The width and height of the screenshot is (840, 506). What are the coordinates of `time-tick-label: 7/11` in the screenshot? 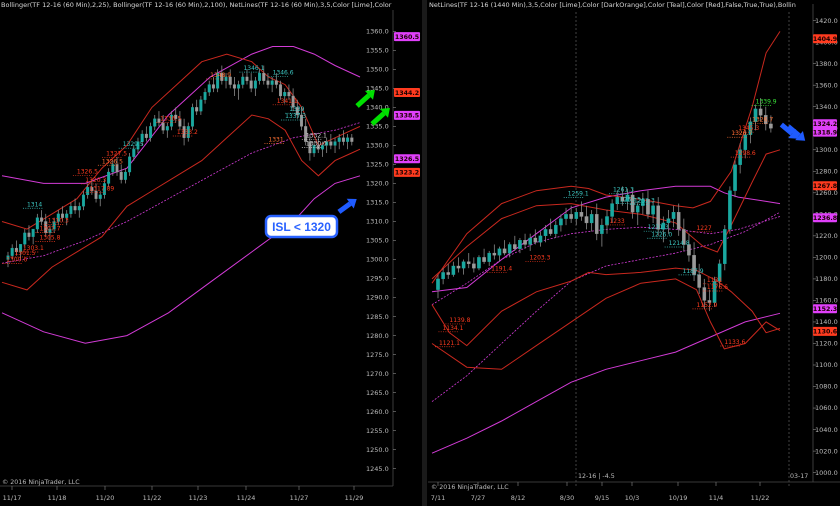 It's located at (438, 498).